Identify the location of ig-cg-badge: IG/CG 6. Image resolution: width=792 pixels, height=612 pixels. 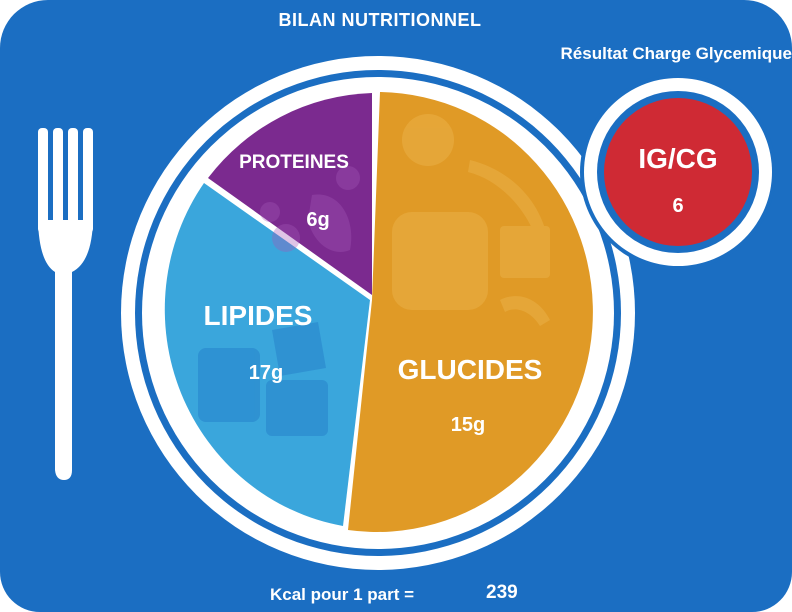
(678, 172).